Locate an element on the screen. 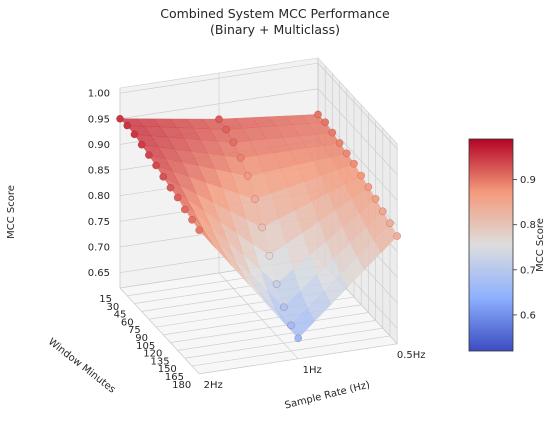 This screenshot has width=550, height=443. z-tick-label: 0.95 is located at coordinates (99, 119).